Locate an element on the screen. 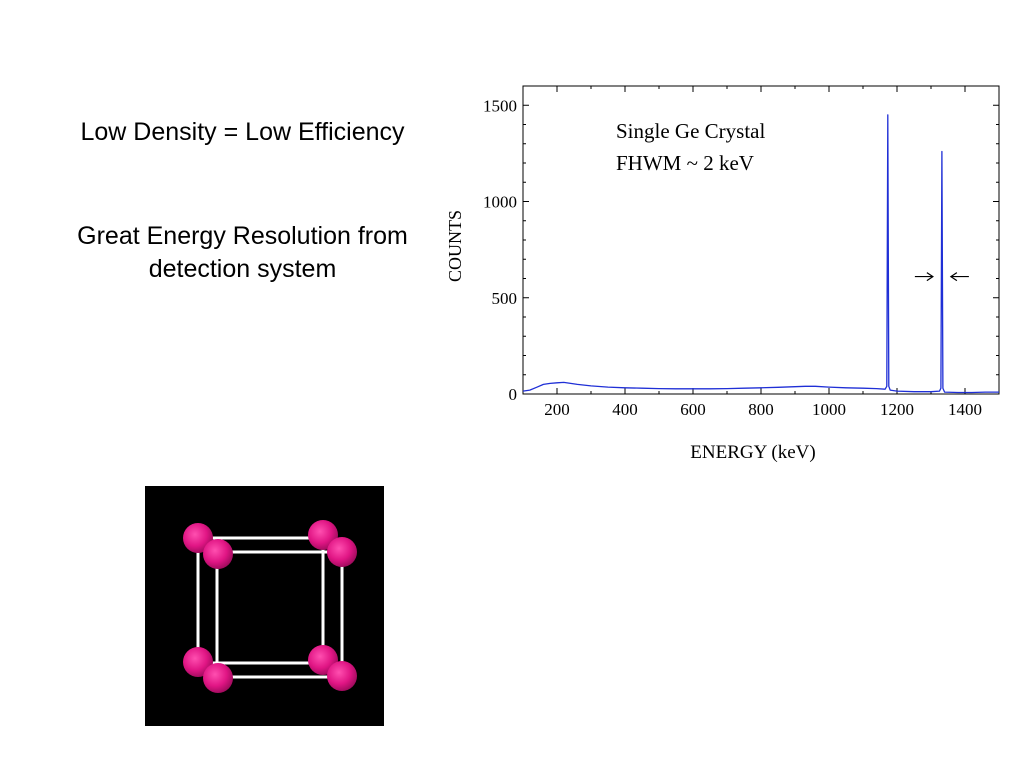 The image size is (1024, 768). x-tick-label: 1400 is located at coordinates (965, 409).